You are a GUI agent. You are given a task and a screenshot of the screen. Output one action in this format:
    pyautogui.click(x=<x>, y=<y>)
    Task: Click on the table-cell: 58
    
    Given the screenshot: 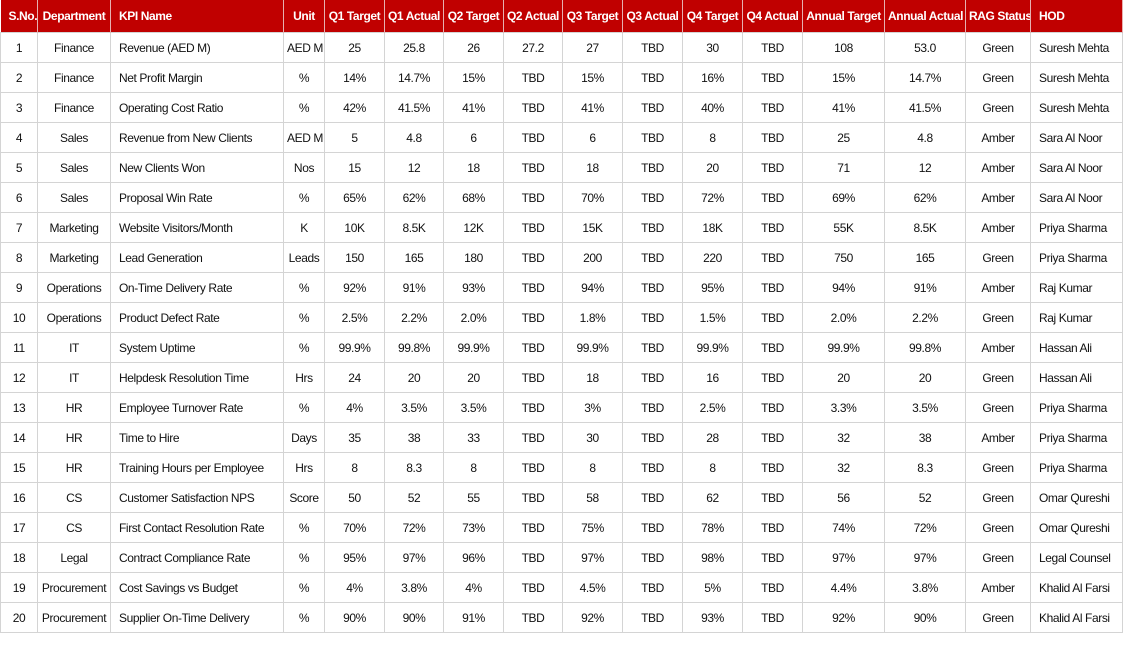 What is the action you would take?
    pyautogui.click(x=592, y=497)
    